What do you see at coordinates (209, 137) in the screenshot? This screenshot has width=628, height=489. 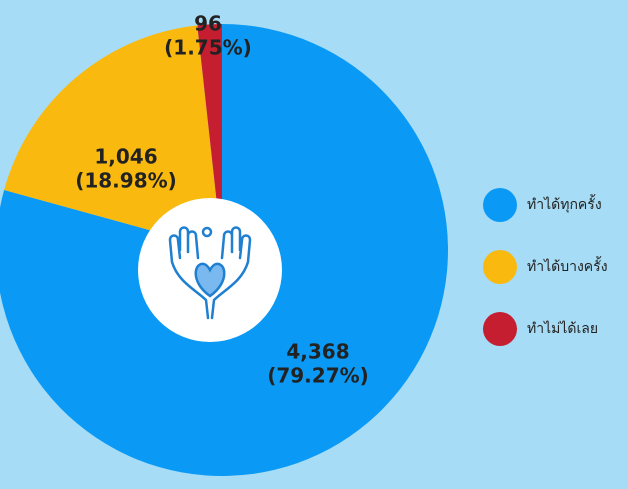 I see `pie-slice` at bounding box center [209, 137].